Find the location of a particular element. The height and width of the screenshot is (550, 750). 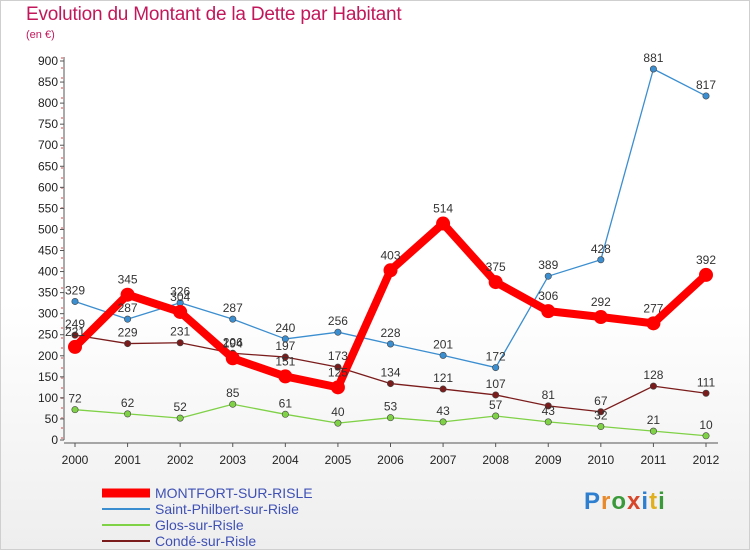

y-tick-label: 700 is located at coordinates (48, 145).